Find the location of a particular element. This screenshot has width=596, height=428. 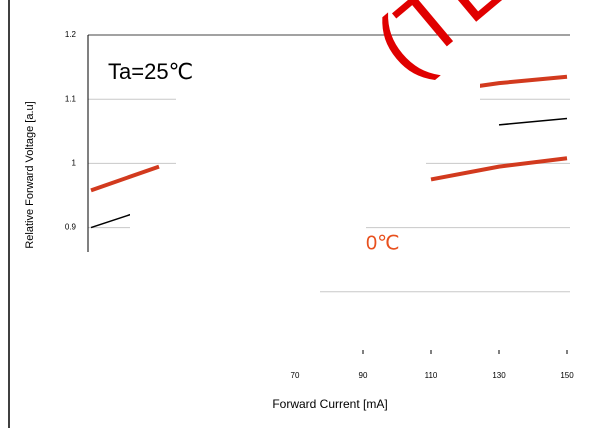

x-tick-label: 110 is located at coordinates (431, 375).